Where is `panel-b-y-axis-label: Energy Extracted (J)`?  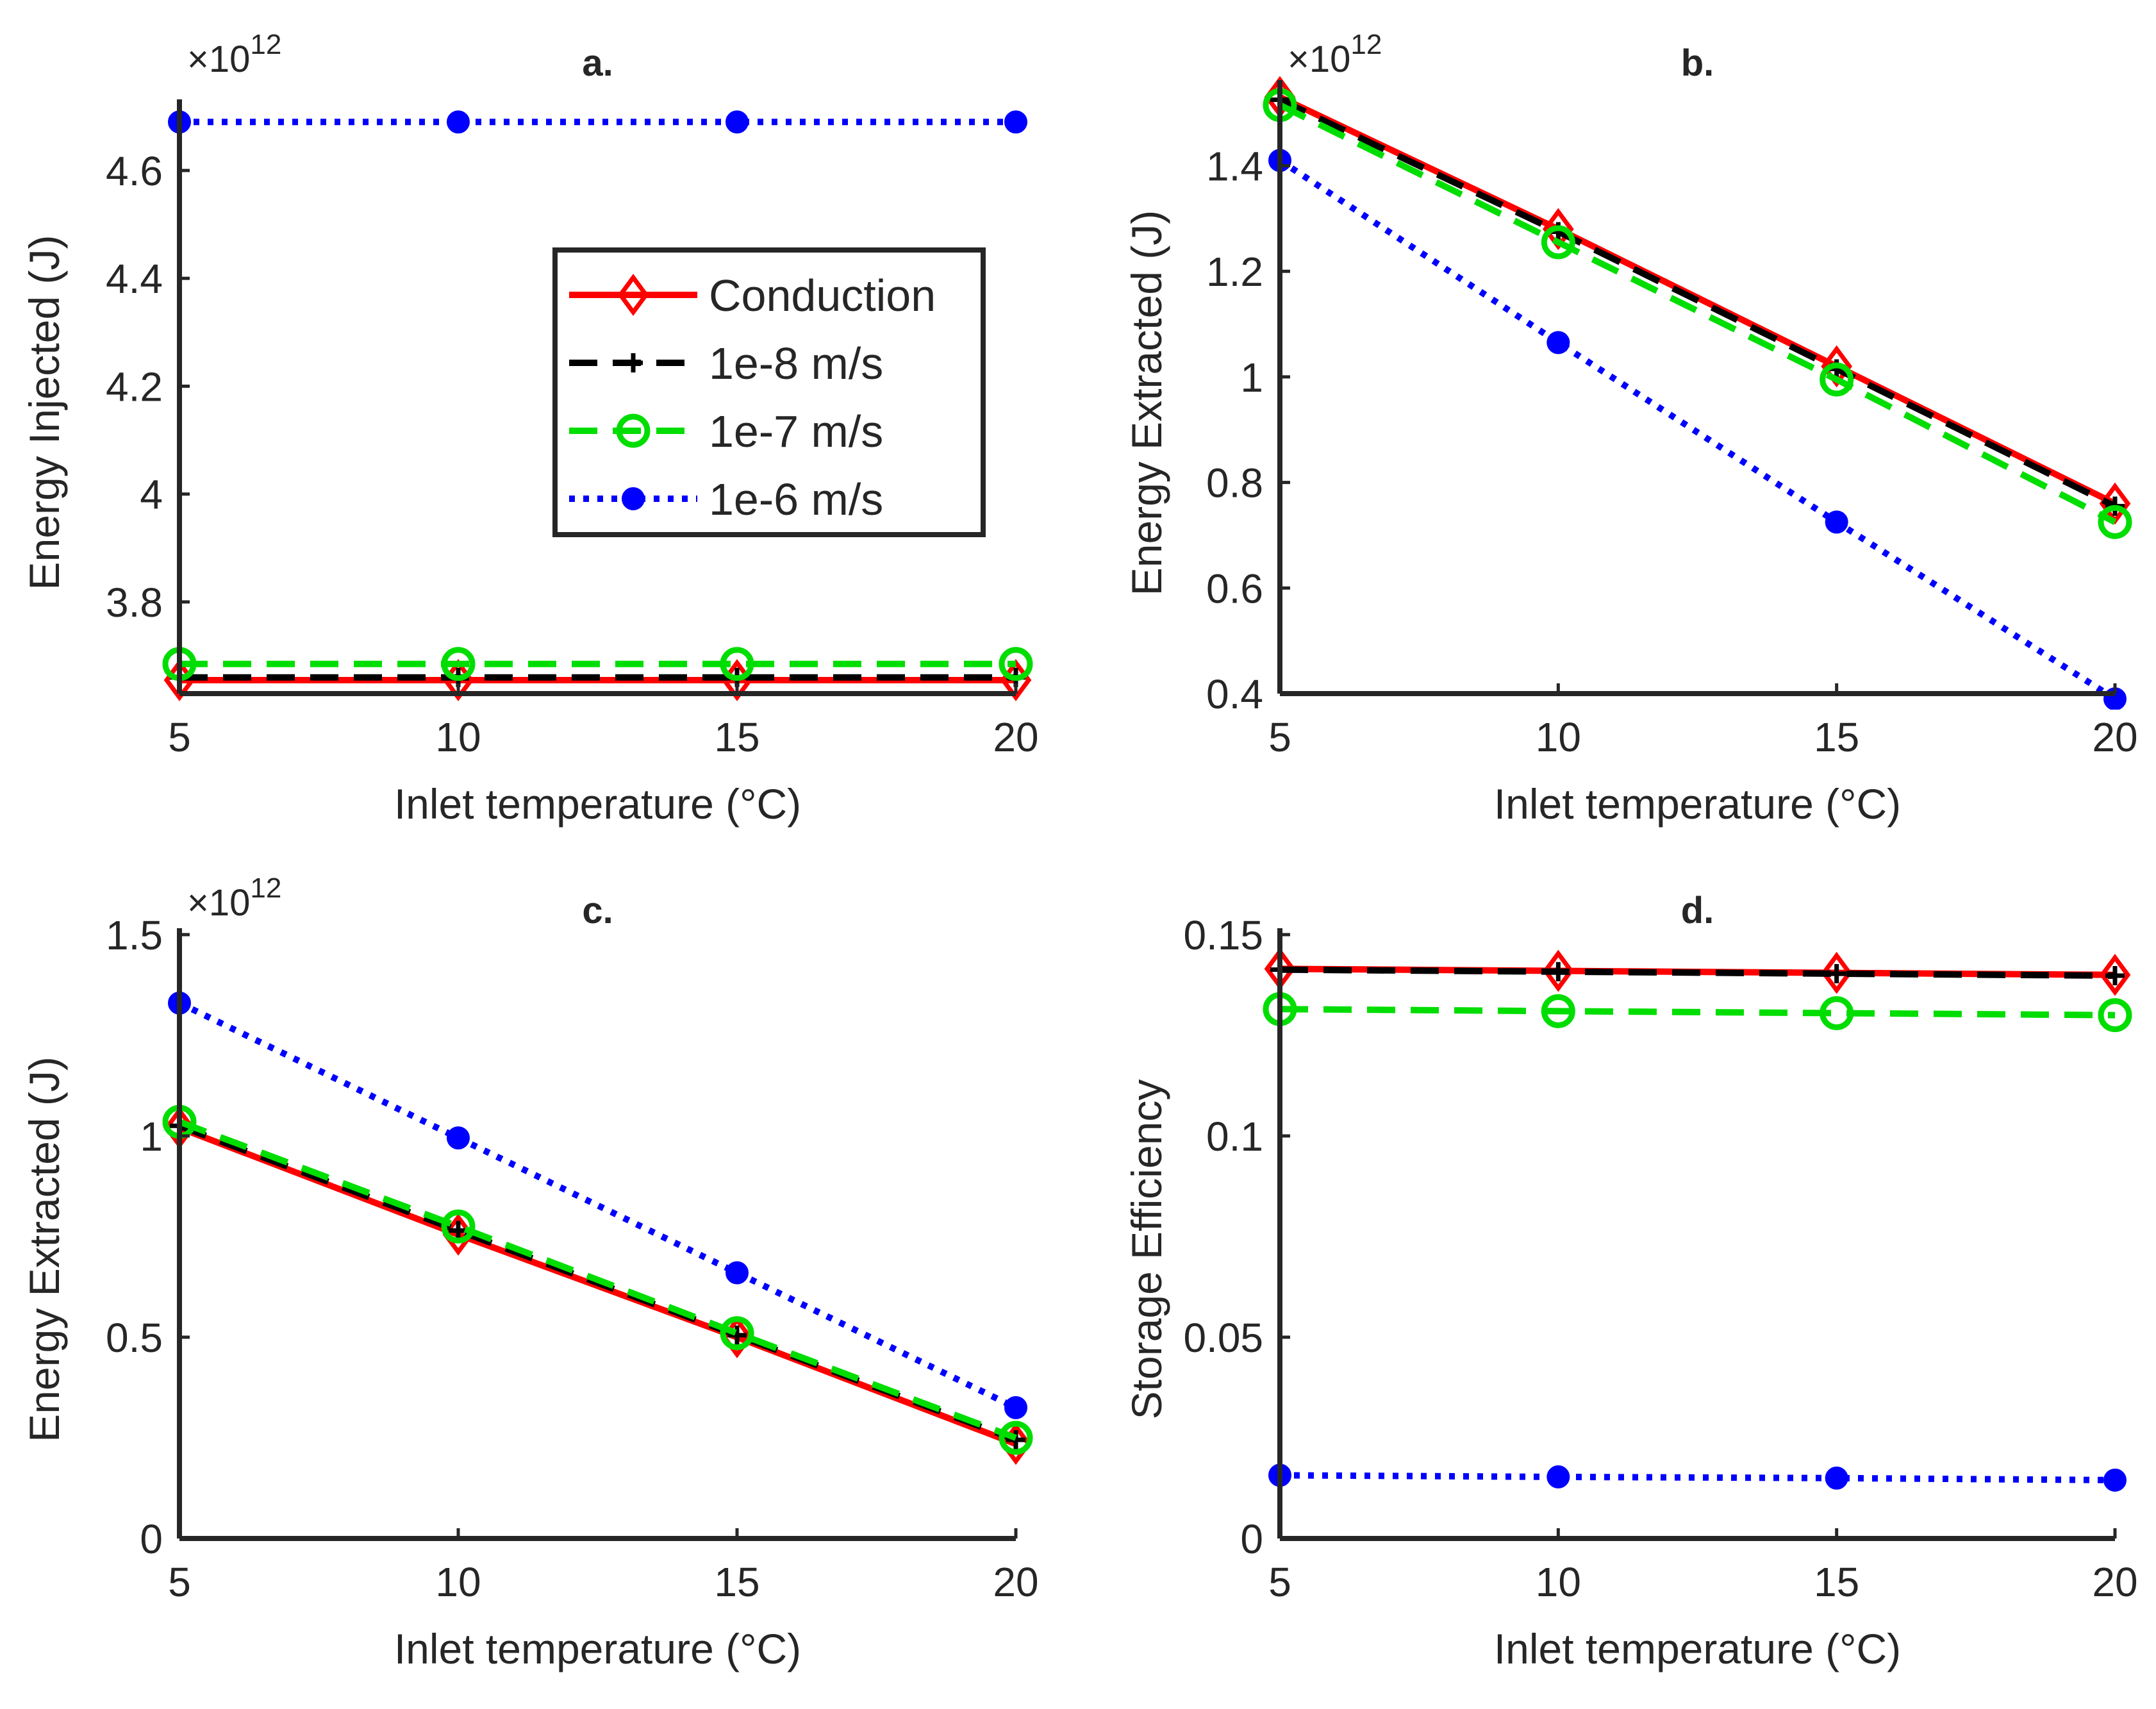
panel-b-y-axis-label: Energy Extracted (J) is located at coordinates (1147, 403).